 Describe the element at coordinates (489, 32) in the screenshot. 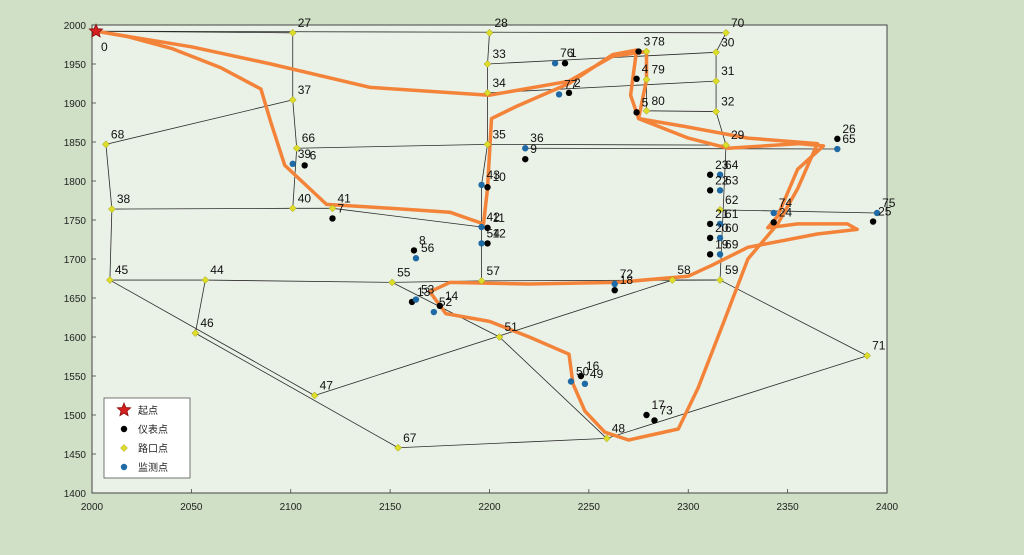

I see `node-28-marker` at that location.